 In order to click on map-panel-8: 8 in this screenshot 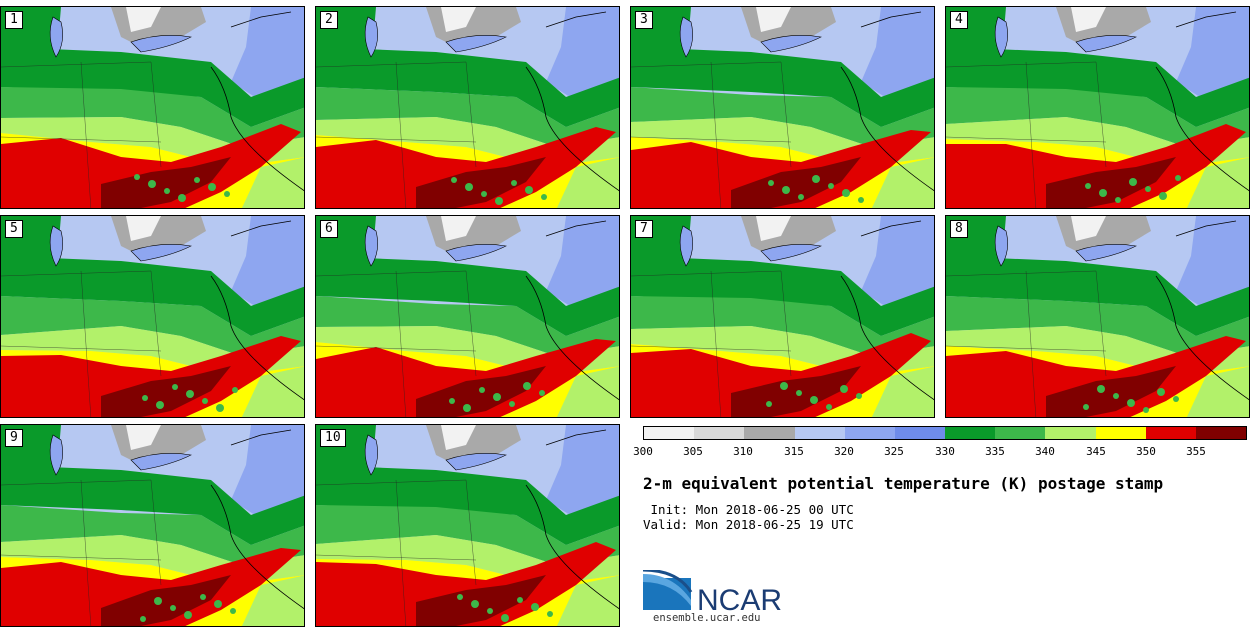, I will do `click(1097, 316)`.